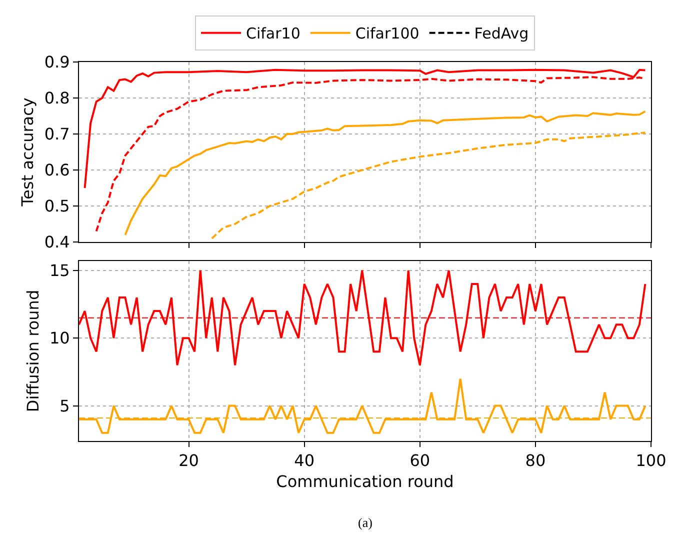  What do you see at coordinates (273, 33) in the screenshot?
I see `legend-label: Cifar10` at bounding box center [273, 33].